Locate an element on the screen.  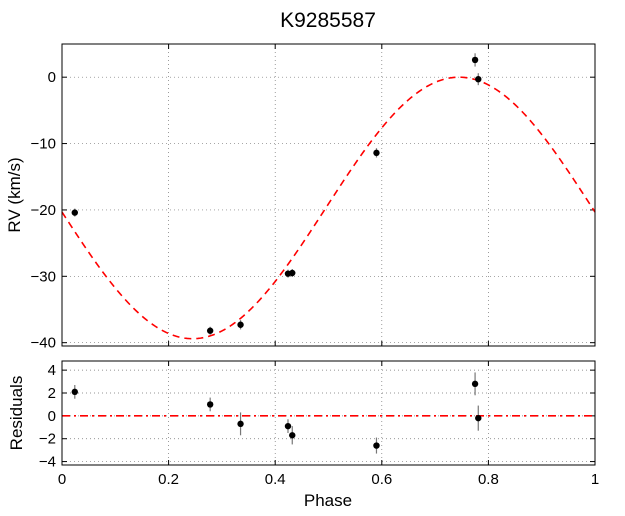
residual-y-tick-label: −2 is located at coordinates (47, 439).